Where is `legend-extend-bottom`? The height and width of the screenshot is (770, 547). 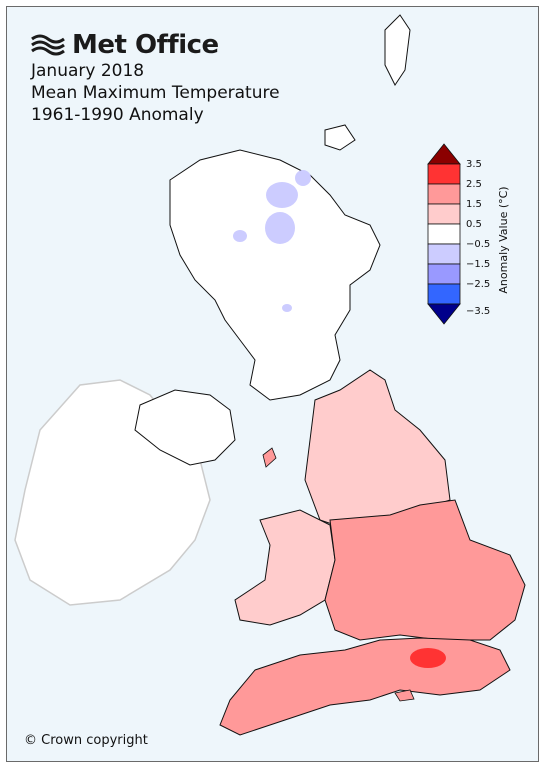
legend-extend-bottom is located at coordinates (444, 314).